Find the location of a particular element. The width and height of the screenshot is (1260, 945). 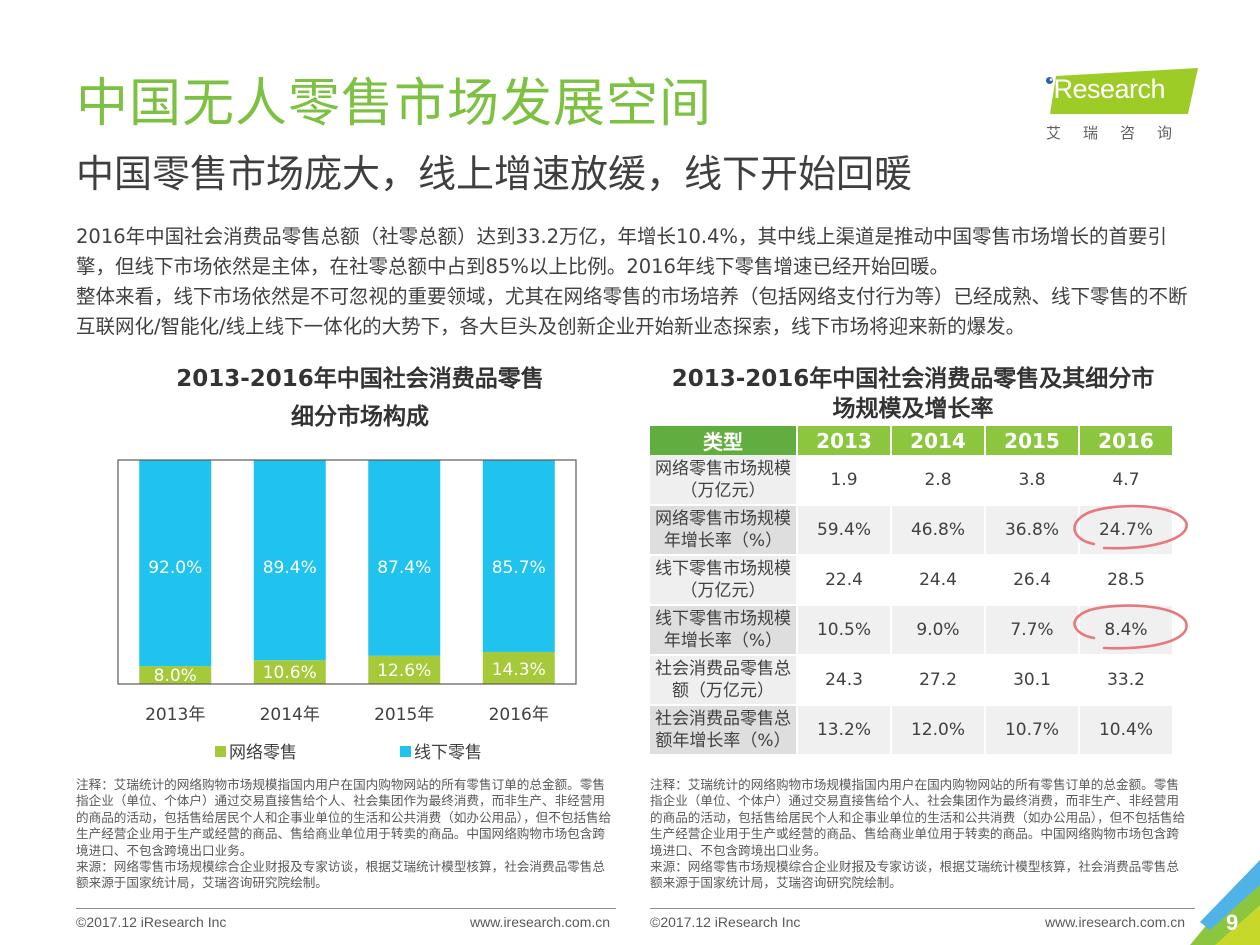

bar-data-label: 87.4% is located at coordinates (404, 568).